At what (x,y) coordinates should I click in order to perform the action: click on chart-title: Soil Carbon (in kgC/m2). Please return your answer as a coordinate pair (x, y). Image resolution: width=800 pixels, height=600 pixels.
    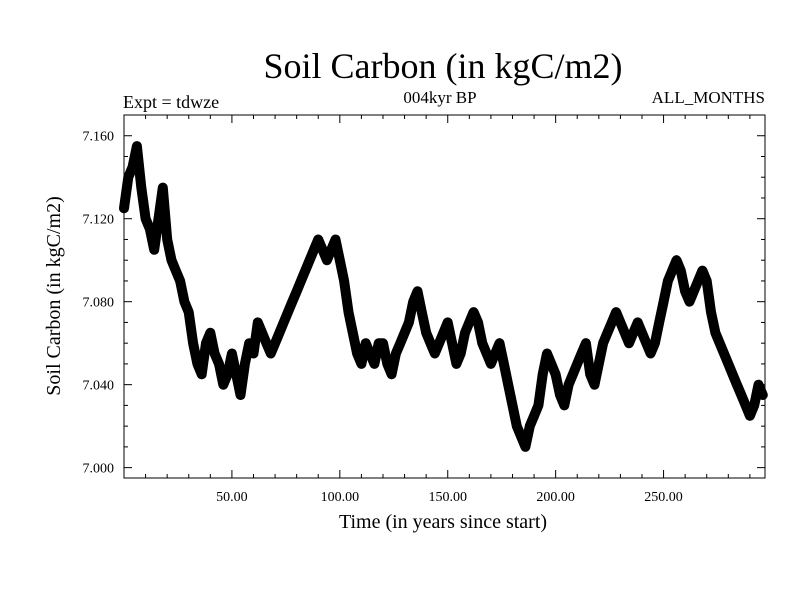
    Looking at the image, I should click on (443, 66).